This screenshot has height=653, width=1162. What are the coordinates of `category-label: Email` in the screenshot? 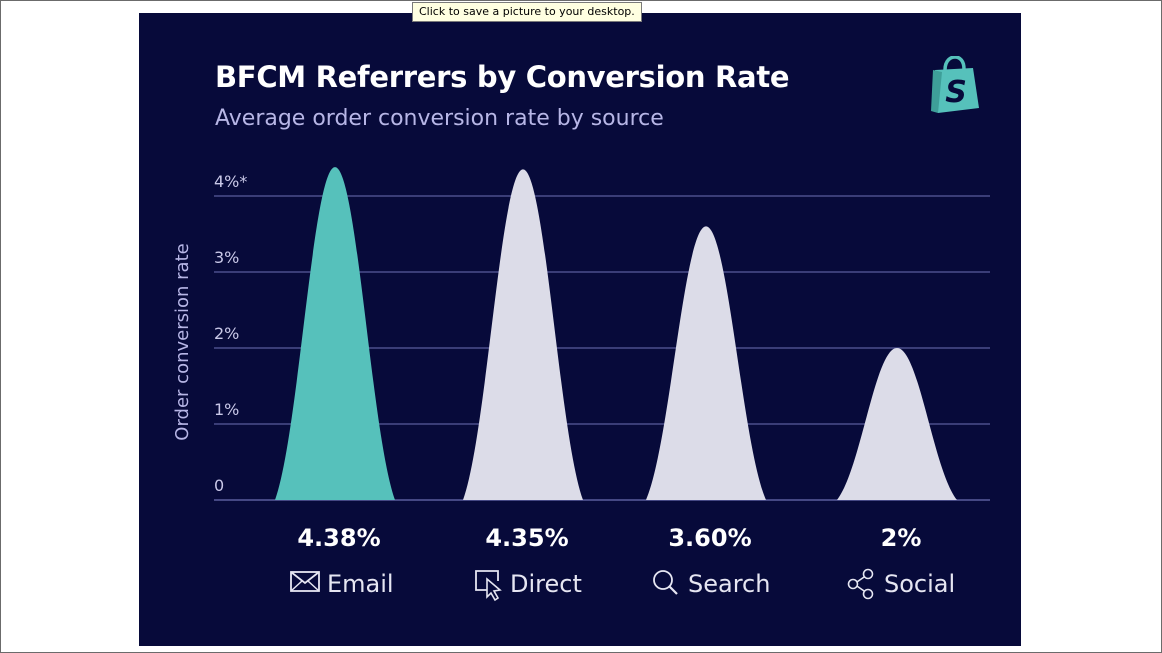 It's located at (360, 584).